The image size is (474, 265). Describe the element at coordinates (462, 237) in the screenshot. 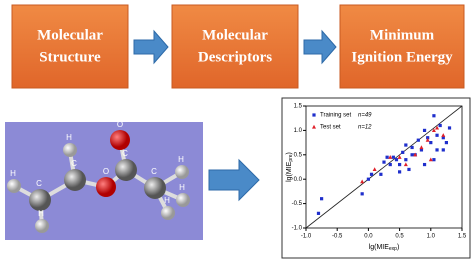

I see `x-tick-label: 1.5` at that location.